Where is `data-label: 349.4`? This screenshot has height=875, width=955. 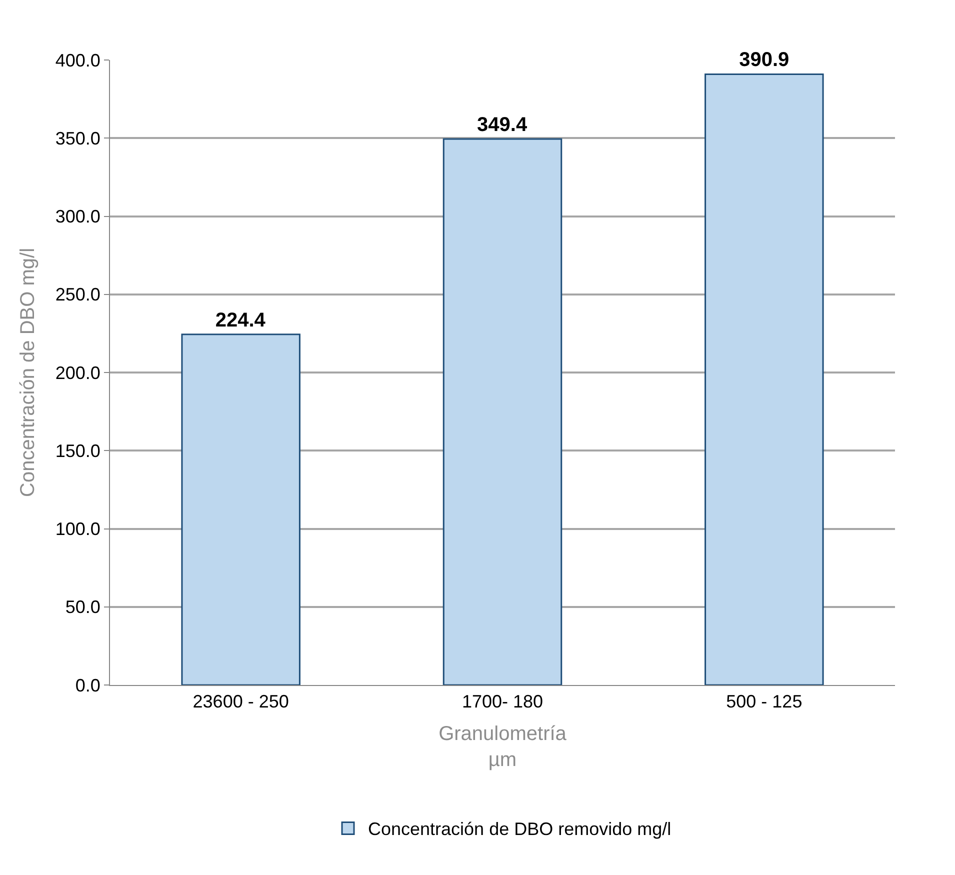 data-label: 349.4 is located at coordinates (502, 125).